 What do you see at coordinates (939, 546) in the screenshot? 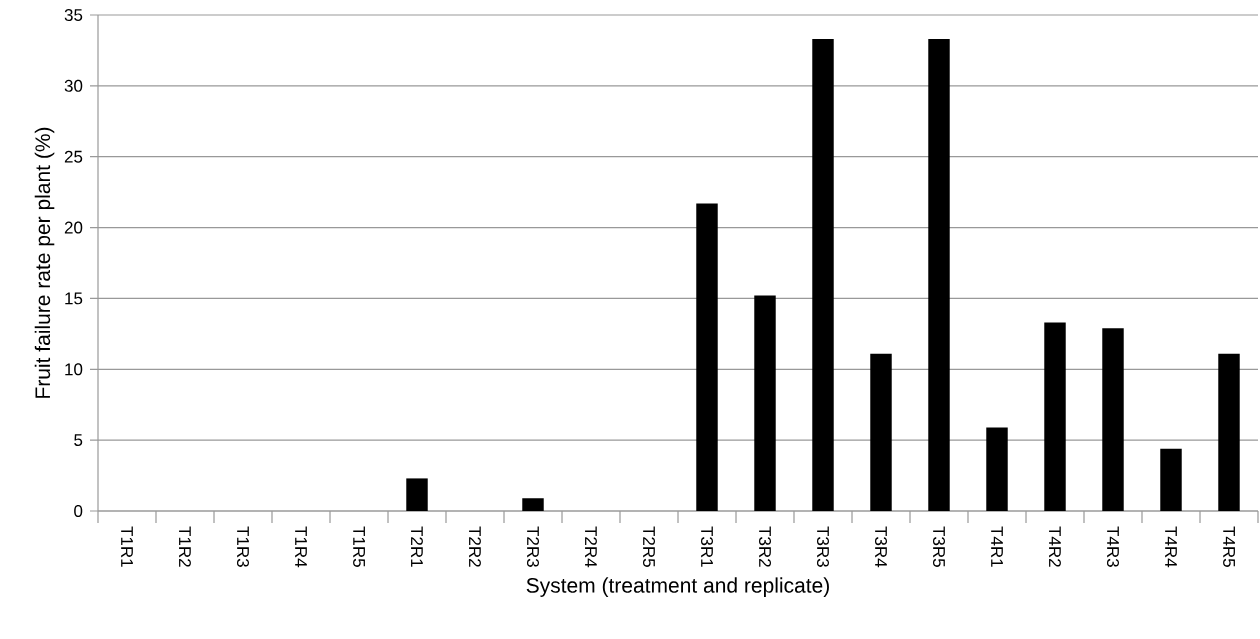
I see `x-tick-label: T3R5` at bounding box center [939, 546].